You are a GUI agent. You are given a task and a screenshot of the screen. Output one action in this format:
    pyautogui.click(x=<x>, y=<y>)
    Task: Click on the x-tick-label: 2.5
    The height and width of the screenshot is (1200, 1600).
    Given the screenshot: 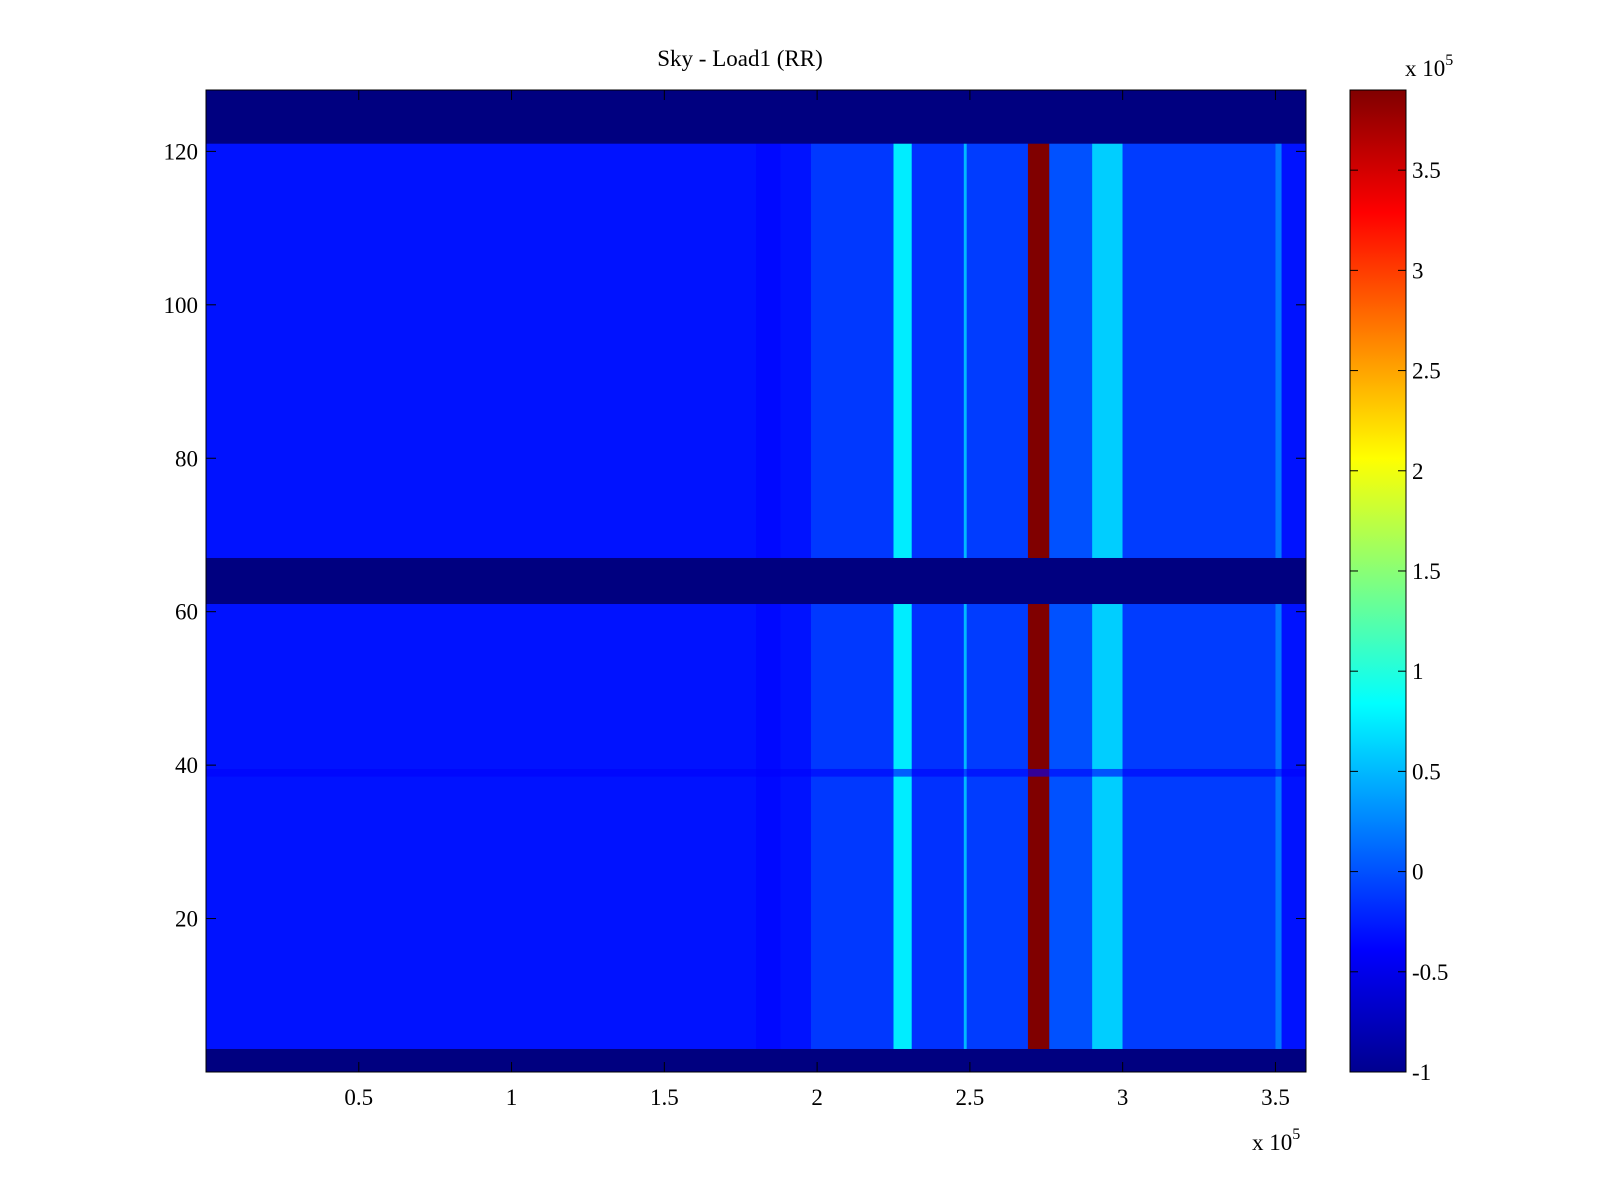 What is the action you would take?
    pyautogui.click(x=970, y=1097)
    